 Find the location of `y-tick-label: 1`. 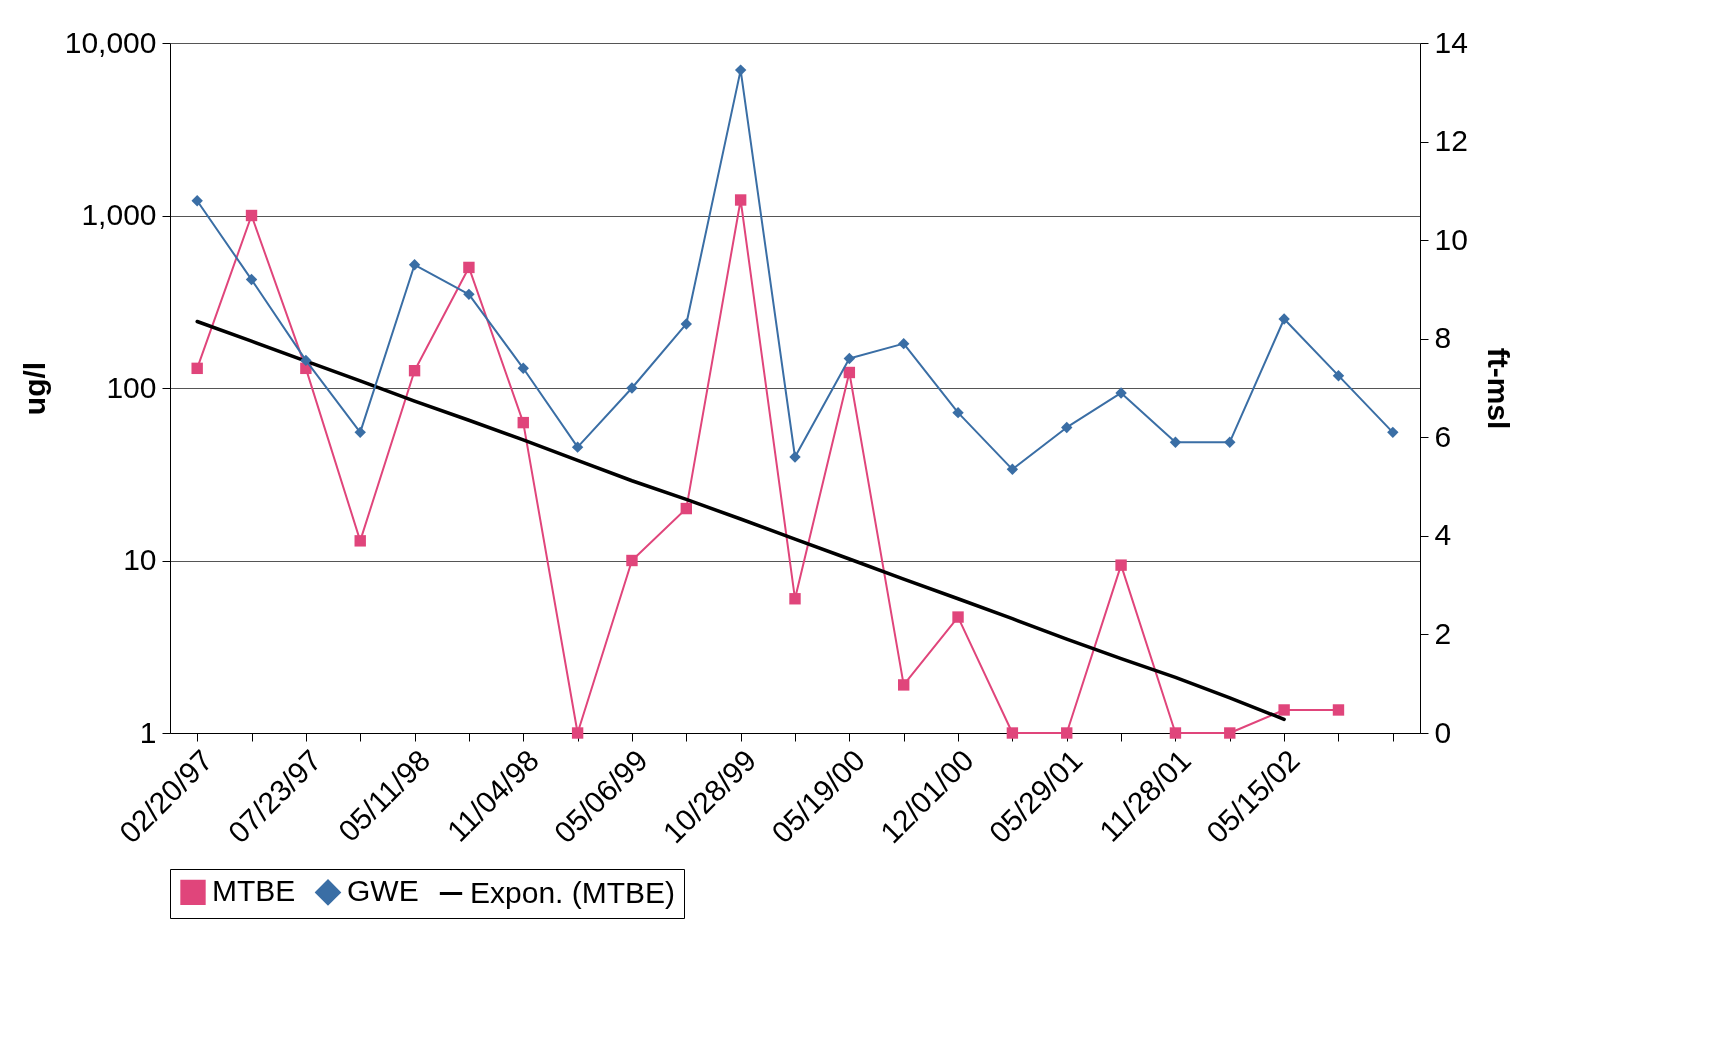

y-tick-label: 1 is located at coordinates (148, 732).